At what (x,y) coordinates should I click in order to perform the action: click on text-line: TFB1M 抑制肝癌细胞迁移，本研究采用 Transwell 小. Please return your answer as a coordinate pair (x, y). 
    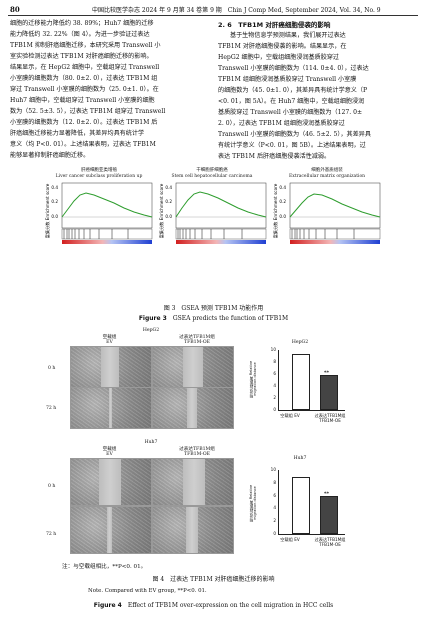
    Looking at the image, I should click on (85, 45).